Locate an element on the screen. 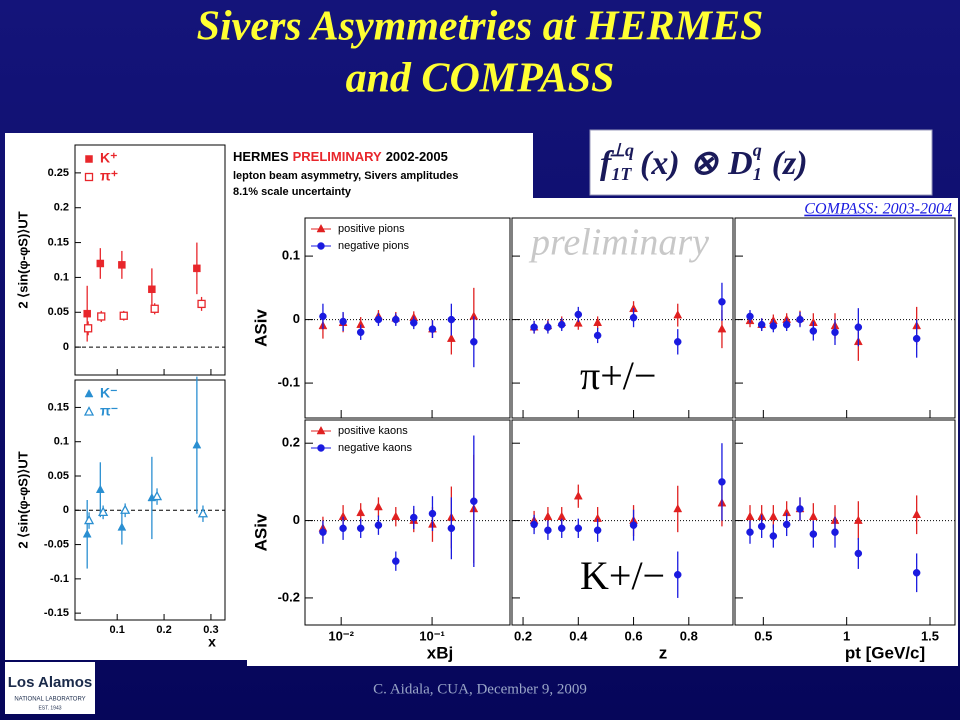 The height and width of the screenshot is (720, 960). x-tick-label: 1.5 is located at coordinates (930, 635).